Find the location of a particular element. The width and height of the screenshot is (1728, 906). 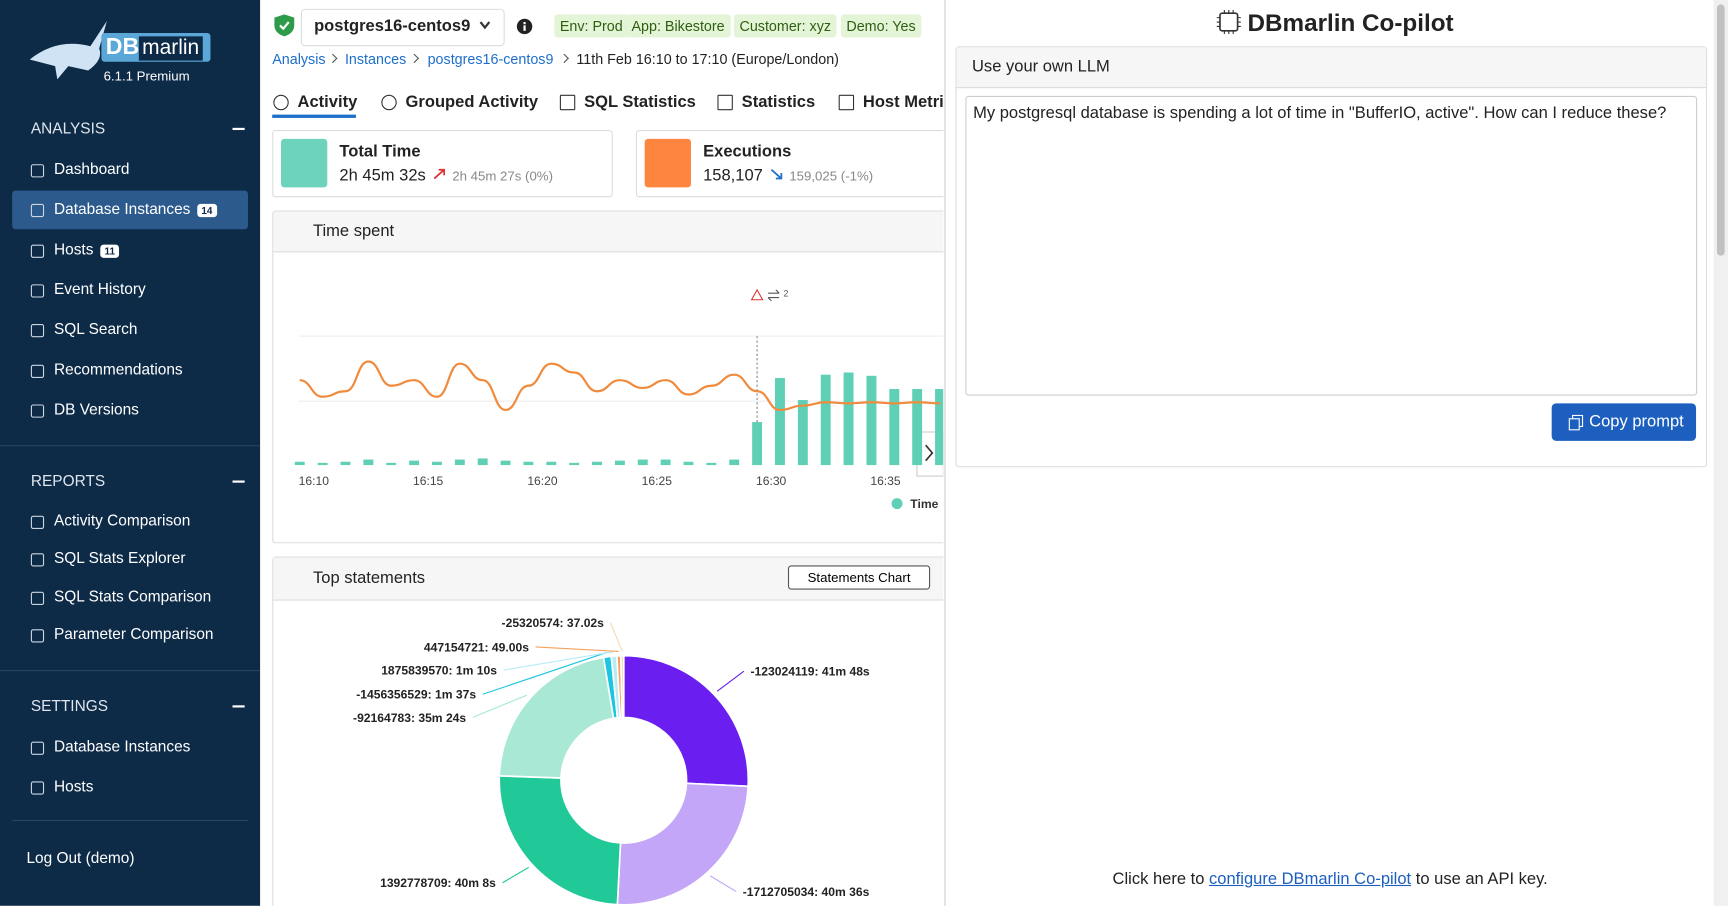

nav-item: Hosts is located at coordinates (73, 786).